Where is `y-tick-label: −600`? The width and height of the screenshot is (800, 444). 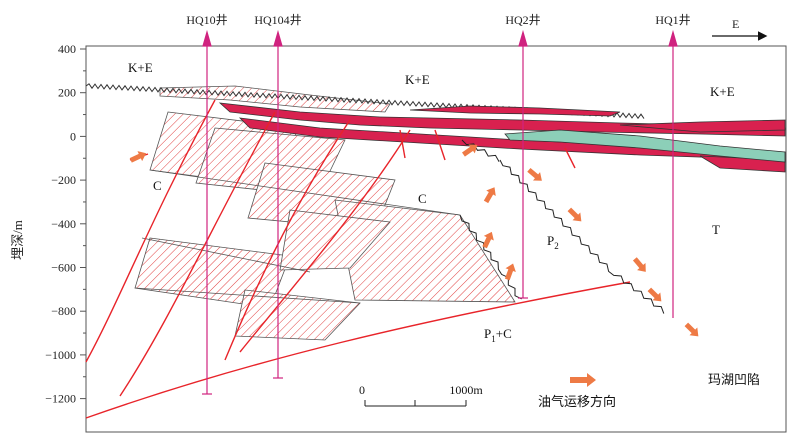 y-tick-label: −600 is located at coordinates (63, 268).